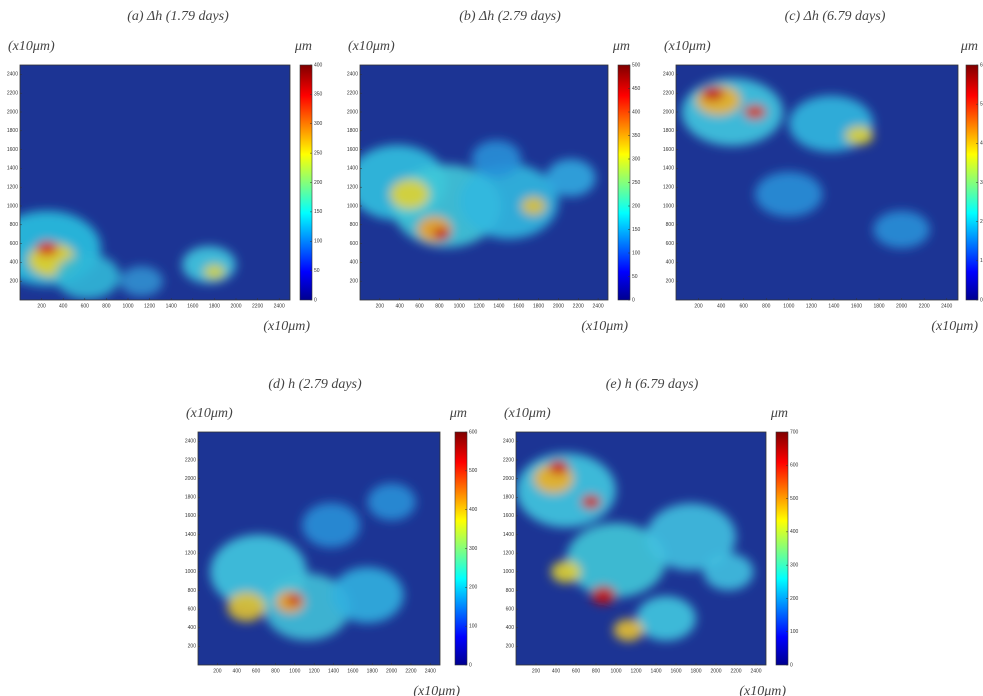 Image resolution: width=983 pixels, height=696 pixels. Describe the element at coordinates (835, 16) in the screenshot. I see `panel-title: (c) Δh (6.79 days)` at that location.